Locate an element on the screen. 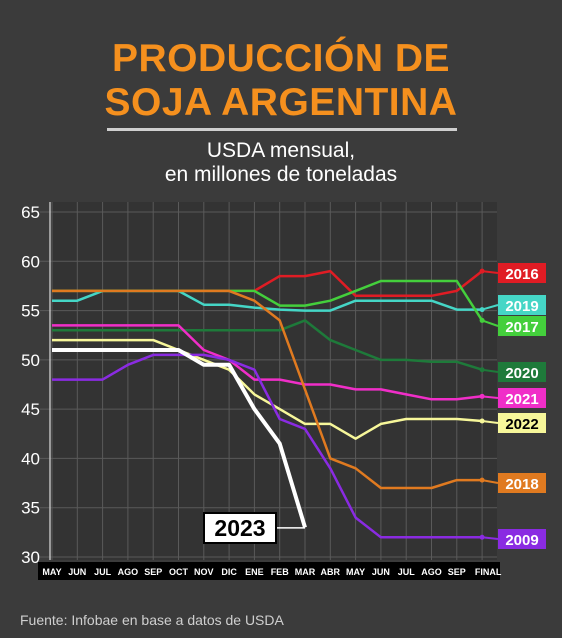 The height and width of the screenshot is (638, 562). series-label-2023: 2023 is located at coordinates (239, 528).